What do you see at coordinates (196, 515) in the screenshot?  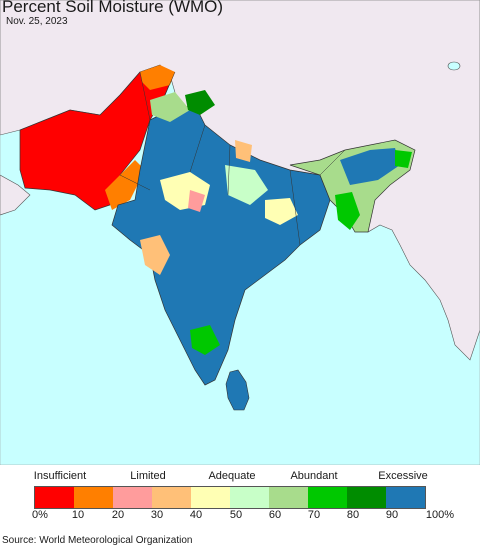 I see `legend-tick-4: 40` at bounding box center [196, 515].